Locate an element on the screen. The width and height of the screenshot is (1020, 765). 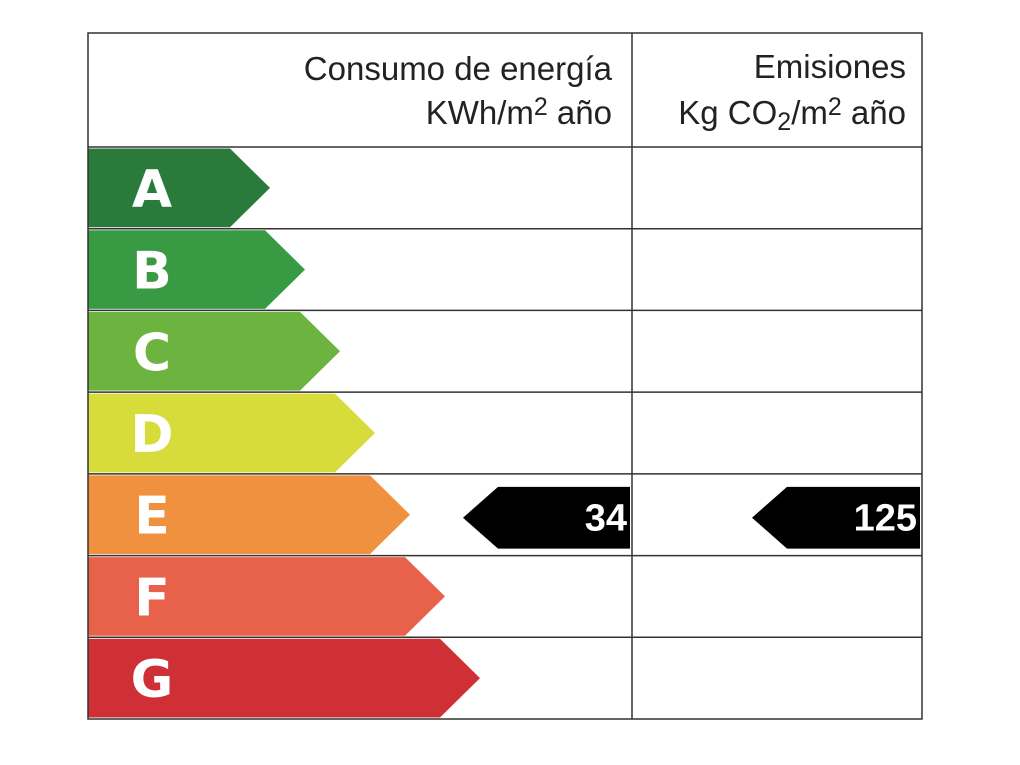
energy-unit: KWh/m2 año is located at coordinates (519, 112).